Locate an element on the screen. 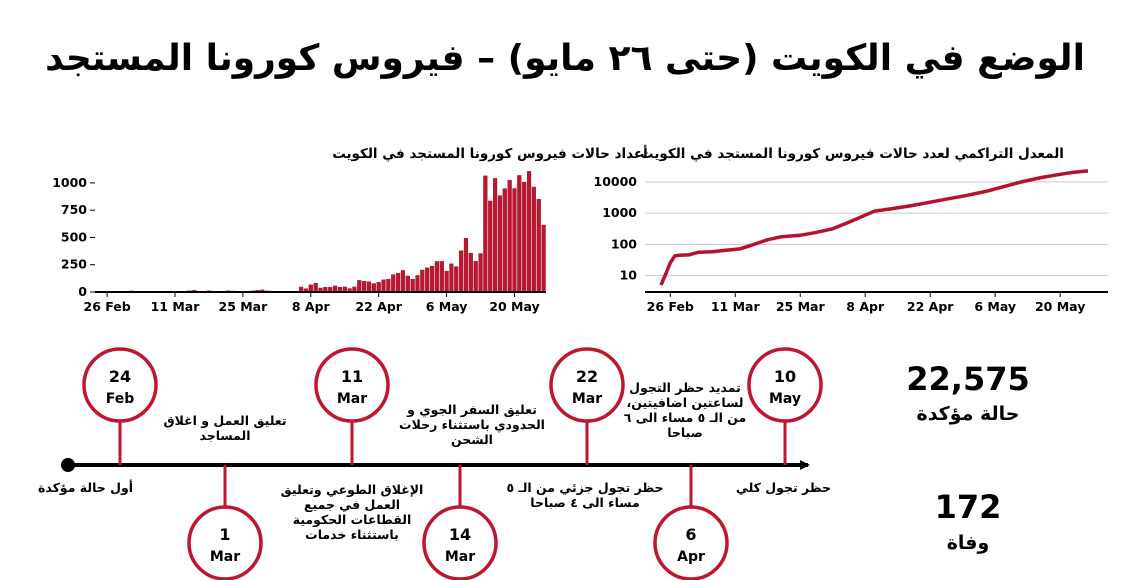 The width and height of the screenshot is (1130, 580). bar-xtick-label: 26 Feb is located at coordinates (107, 306).